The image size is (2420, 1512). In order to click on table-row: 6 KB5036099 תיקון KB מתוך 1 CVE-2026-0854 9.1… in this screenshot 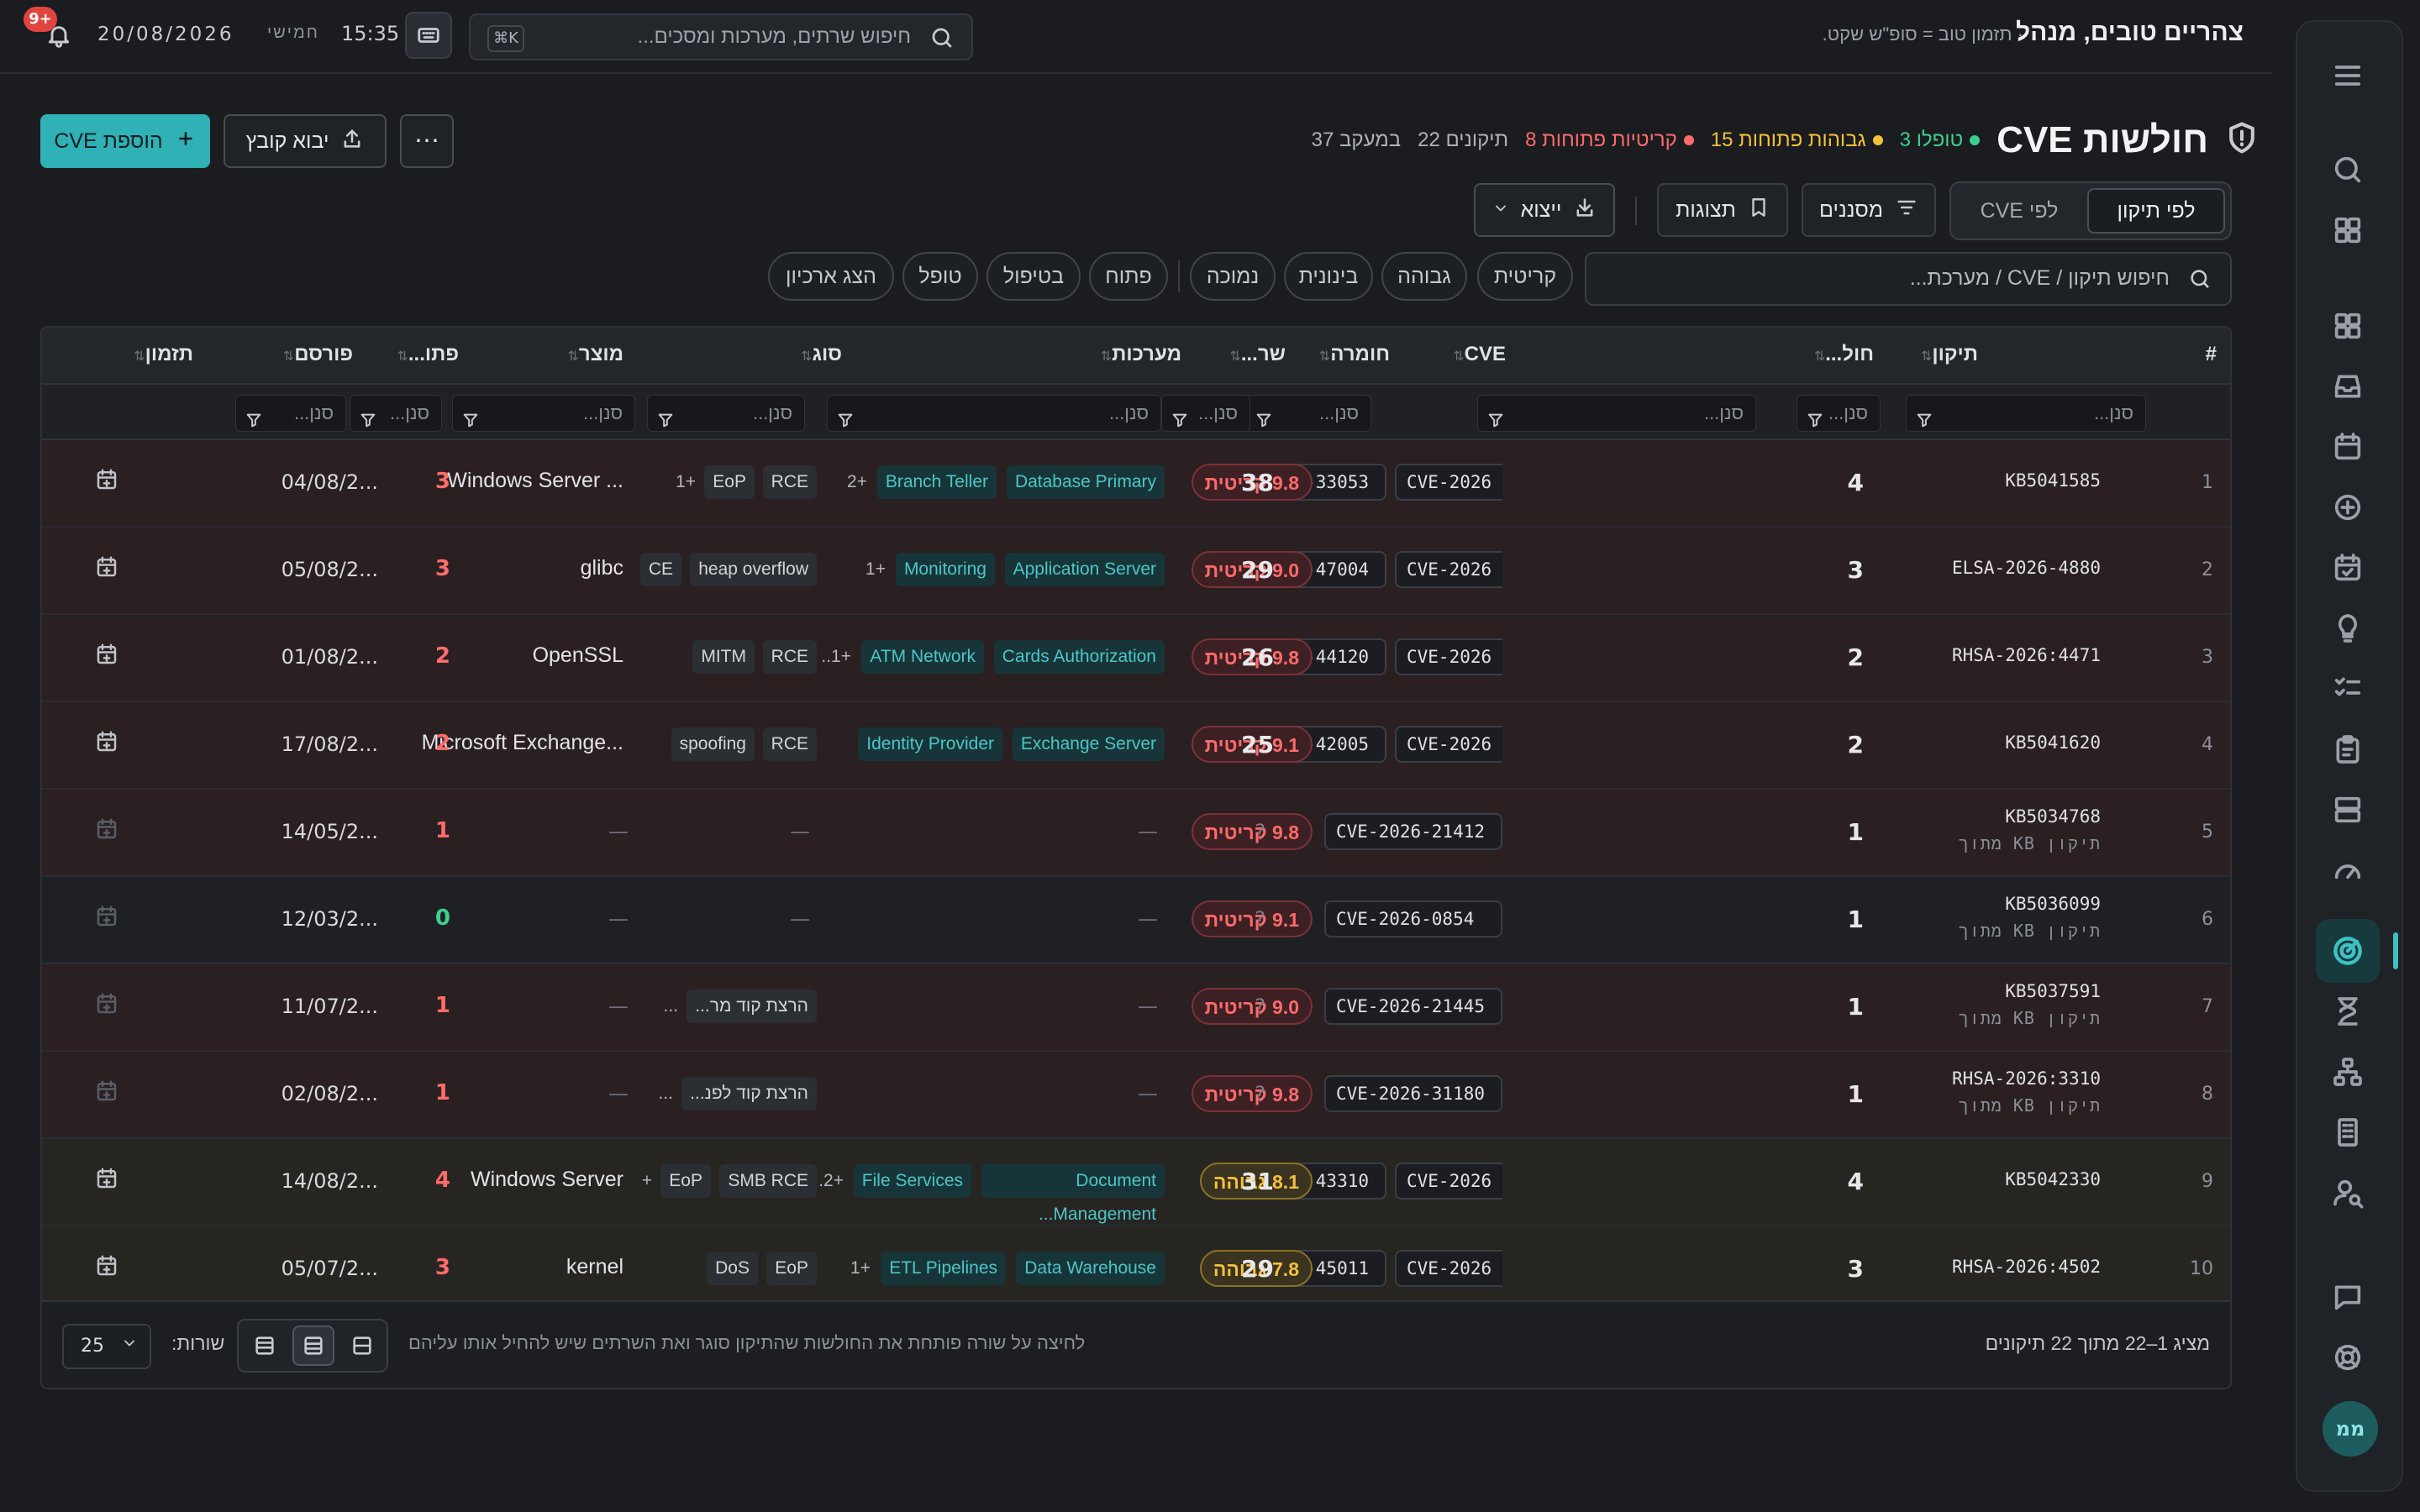, I will do `click(1136, 920)`.